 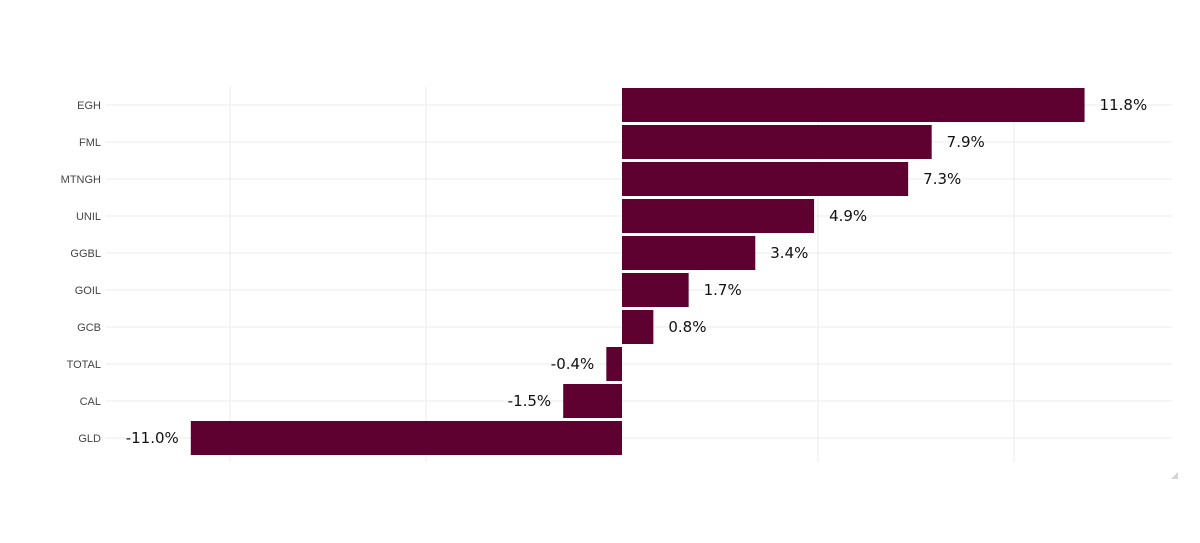 What do you see at coordinates (655, 290) in the screenshot?
I see `bar-goil` at bounding box center [655, 290].